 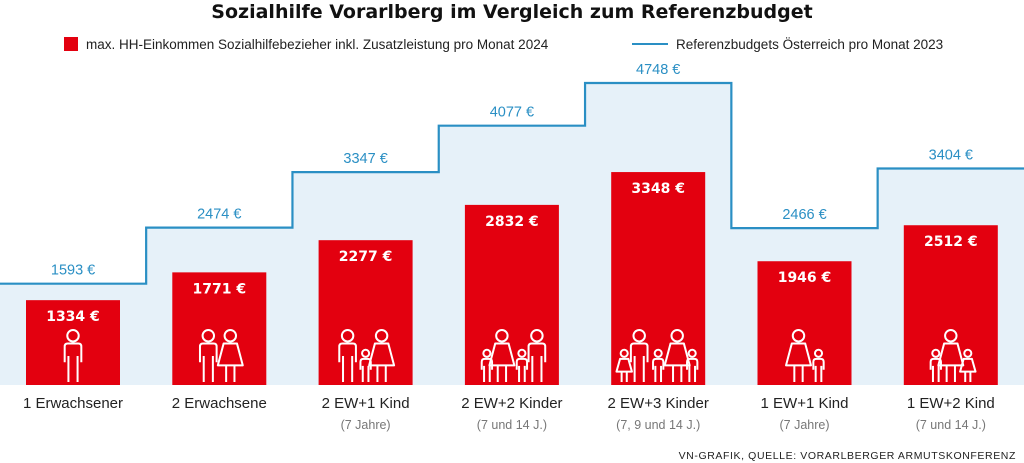 I want to click on bar-value-label: 3348 €, so click(x=658, y=189).